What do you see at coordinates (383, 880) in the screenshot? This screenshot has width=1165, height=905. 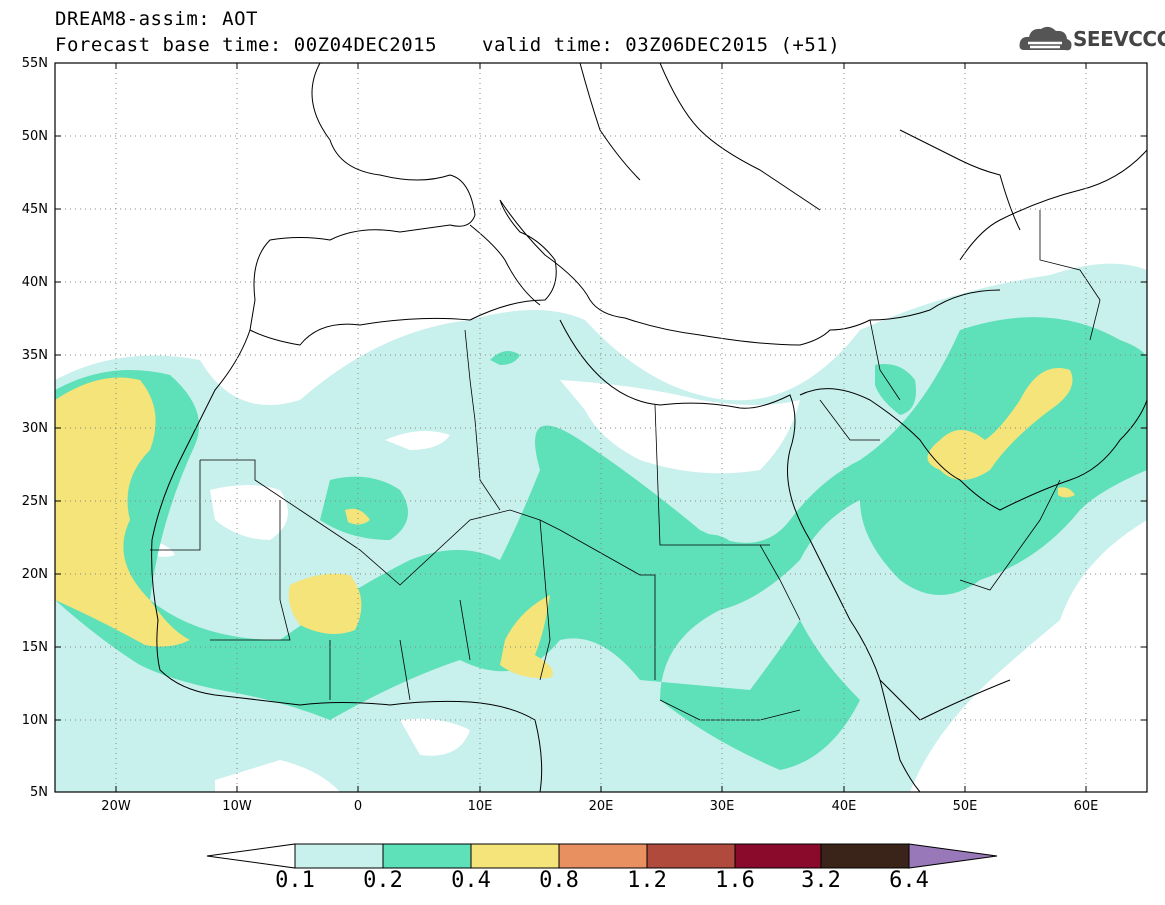 I see `colorbar-label: 0.2` at bounding box center [383, 880].